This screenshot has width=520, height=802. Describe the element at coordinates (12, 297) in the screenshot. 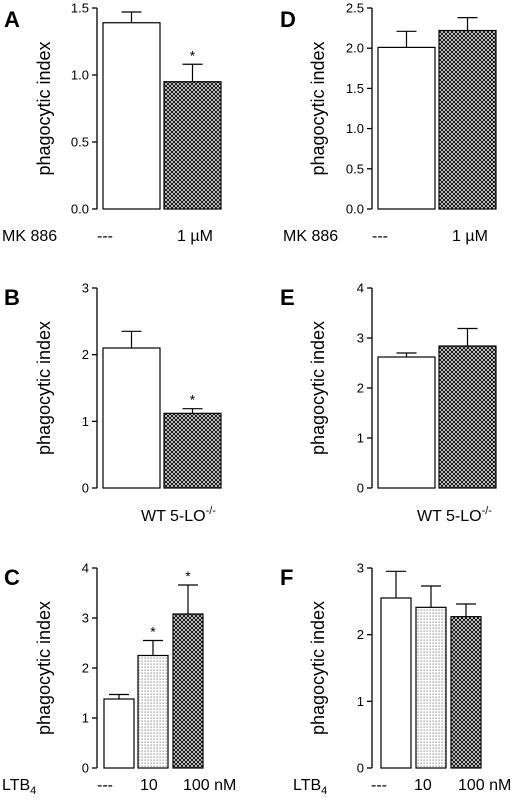

I see `panel-letter: B` at that location.